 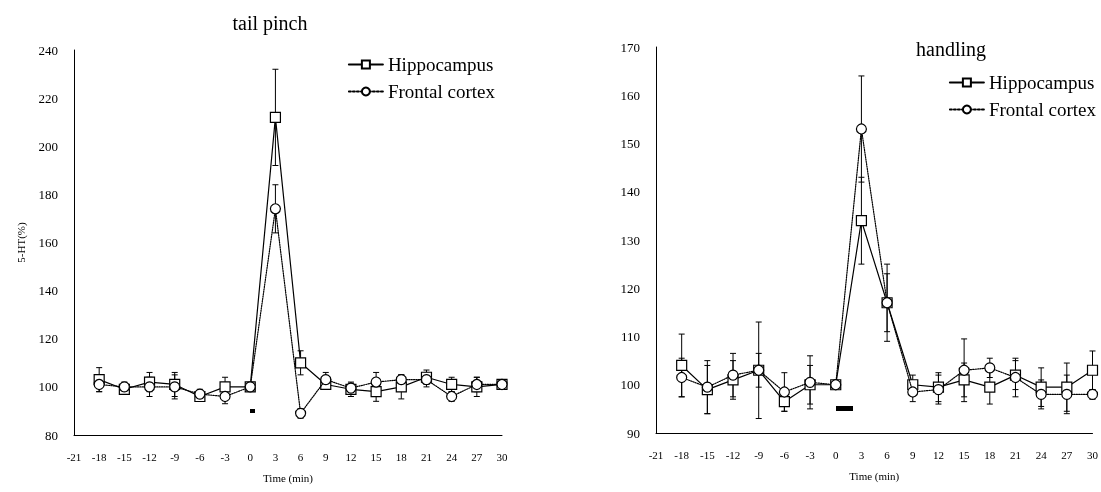 What do you see at coordinates (48, 146) in the screenshot?
I see `y-tick-label: 200` at bounding box center [48, 146].